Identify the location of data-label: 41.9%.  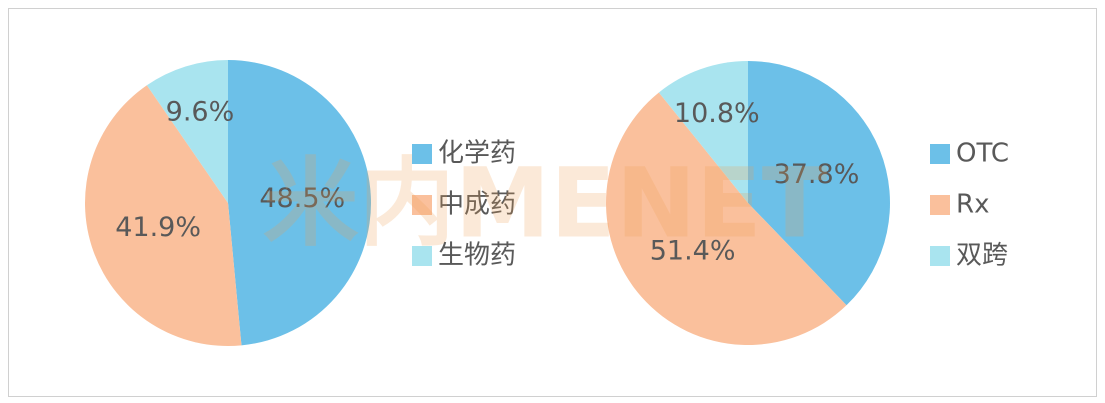
(158, 227).